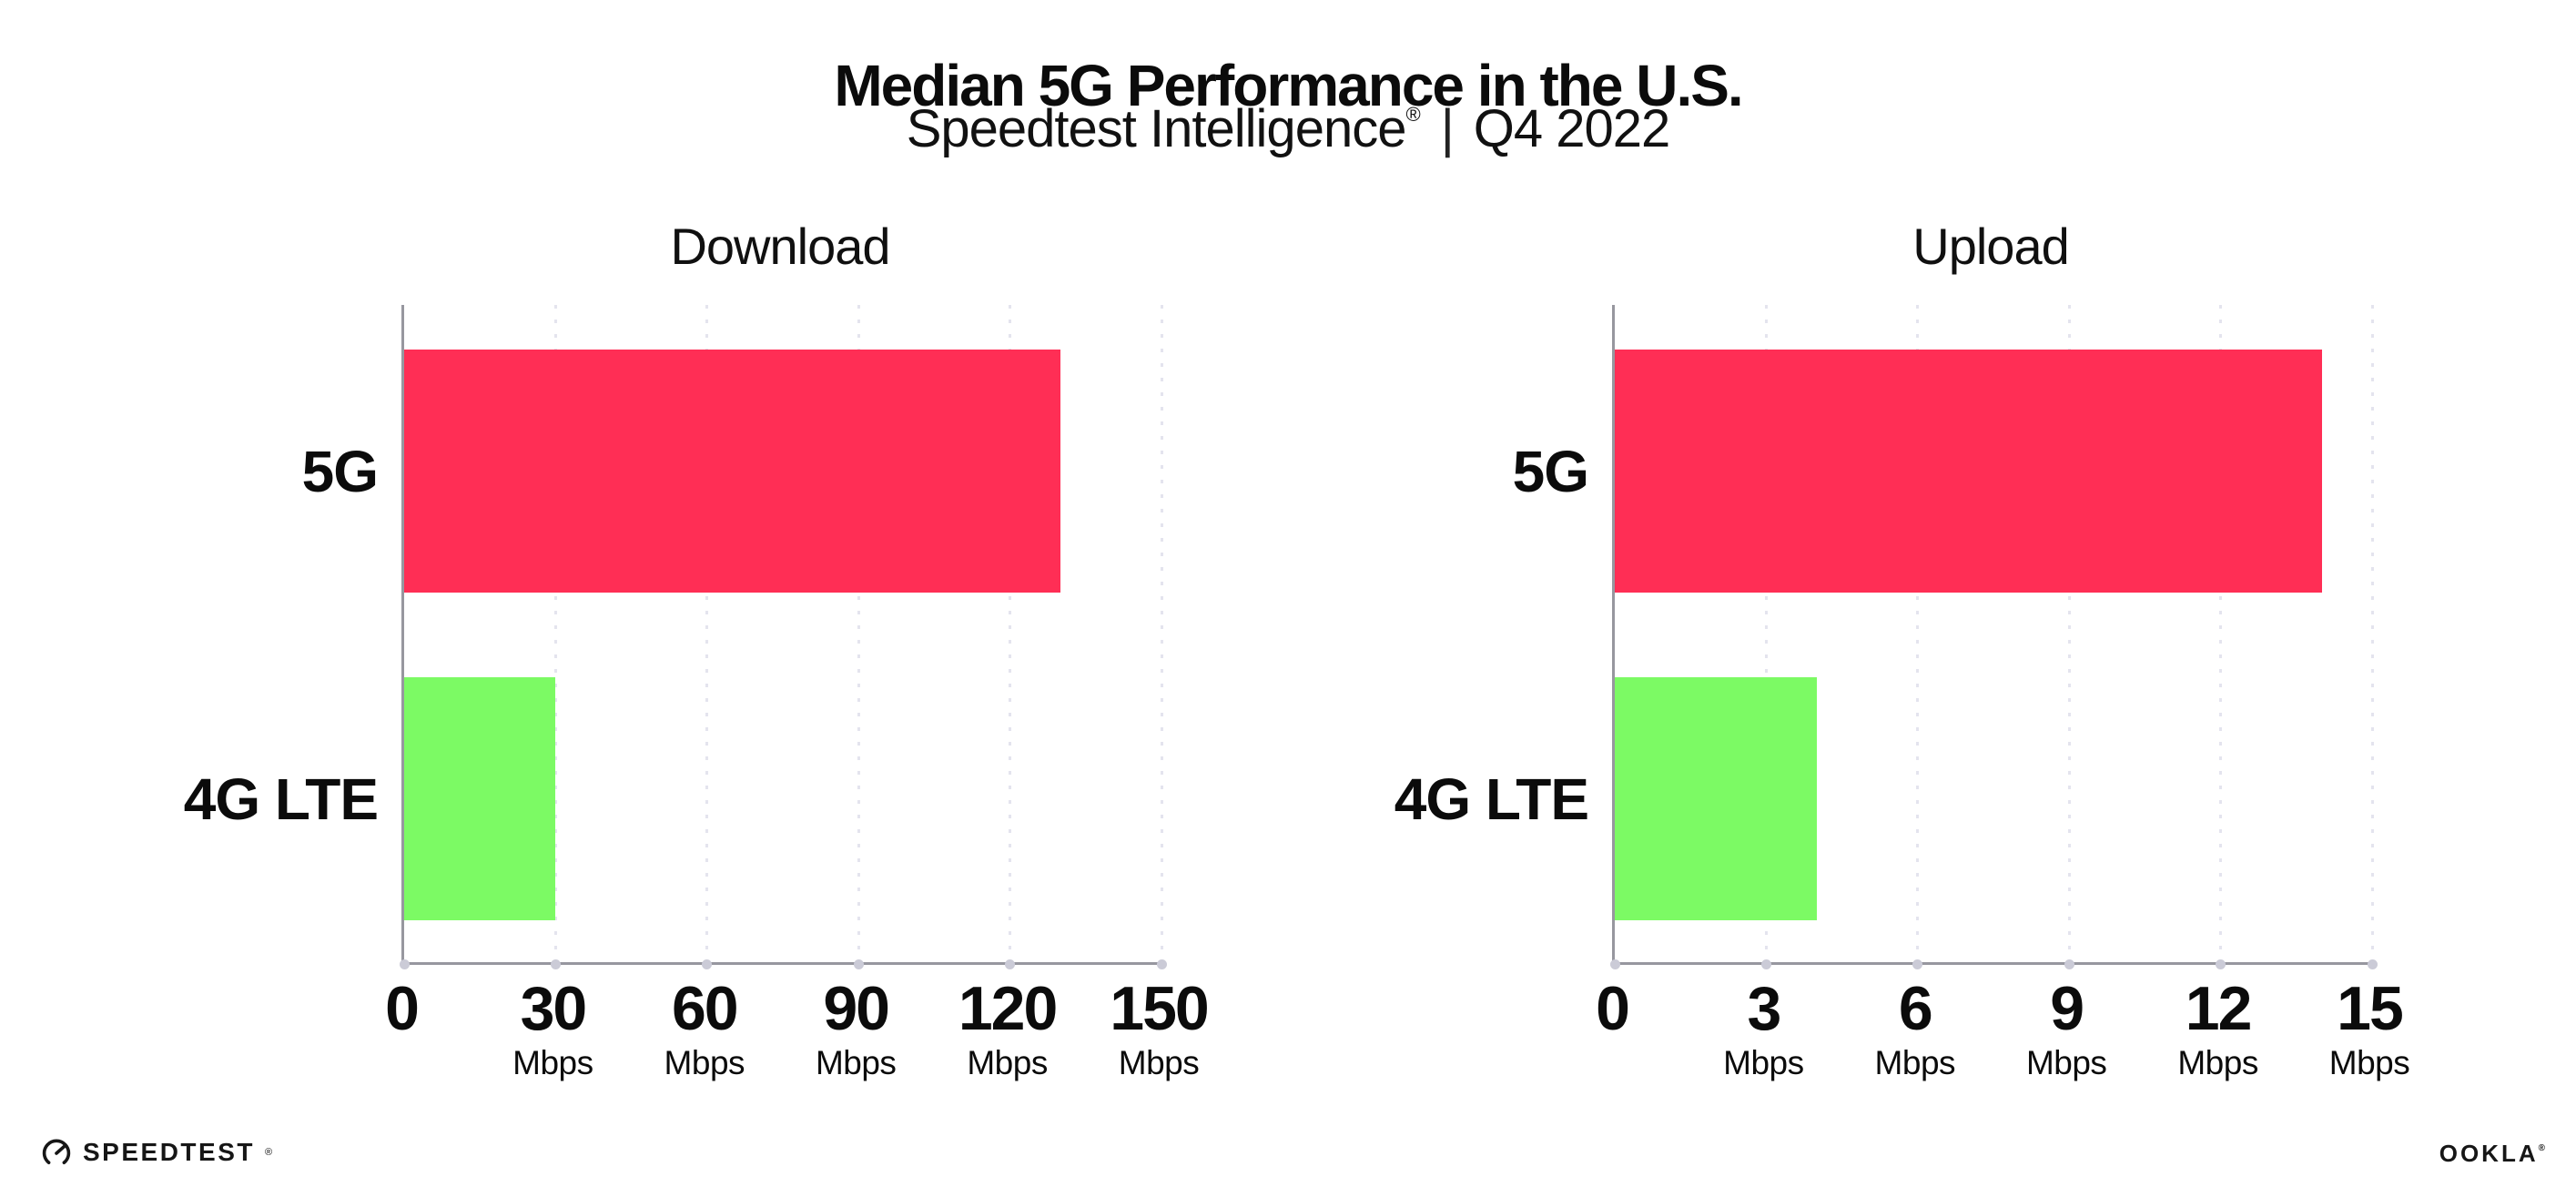  I want to click on x-tick-value-9: 9, so click(2067, 1008).